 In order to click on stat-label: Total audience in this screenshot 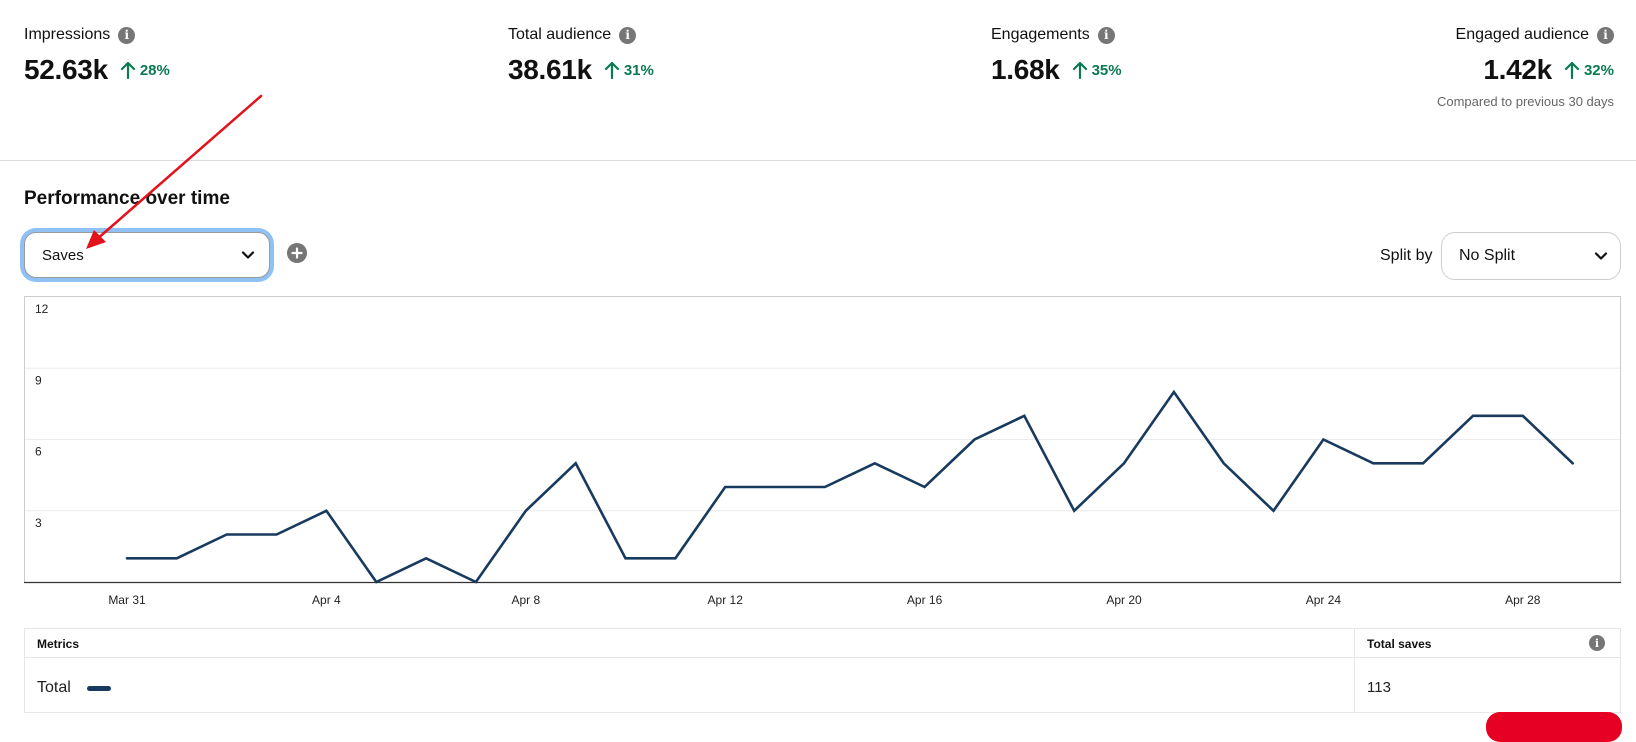, I will do `click(559, 35)`.